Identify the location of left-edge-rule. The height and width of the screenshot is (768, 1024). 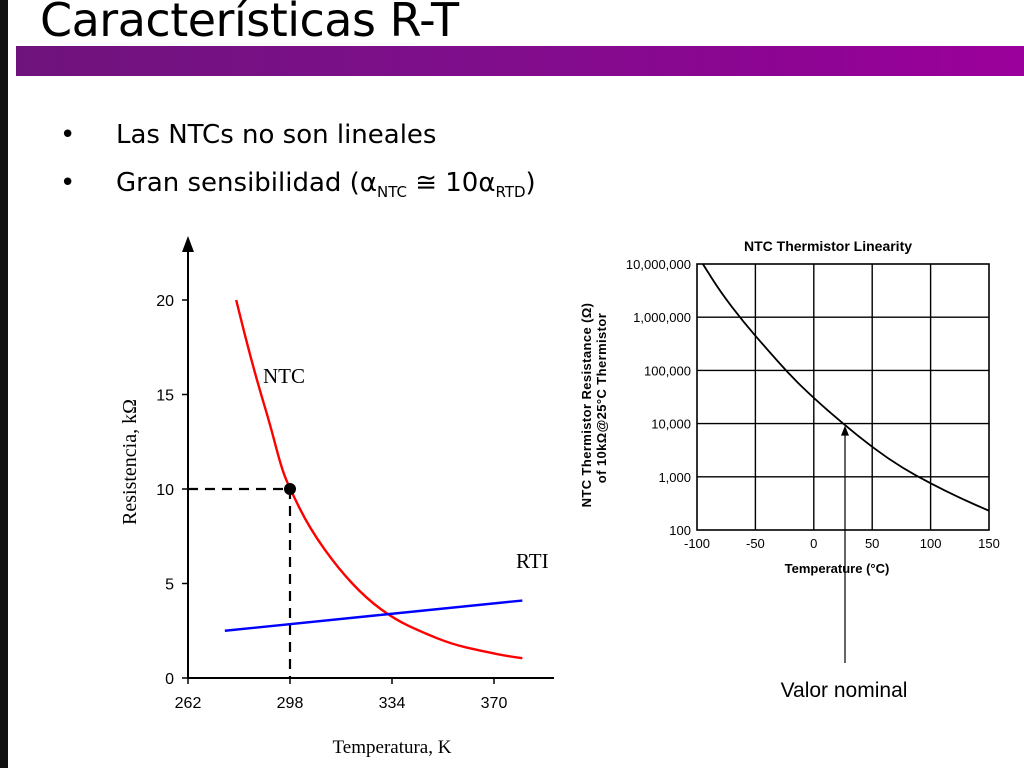
(4, 384).